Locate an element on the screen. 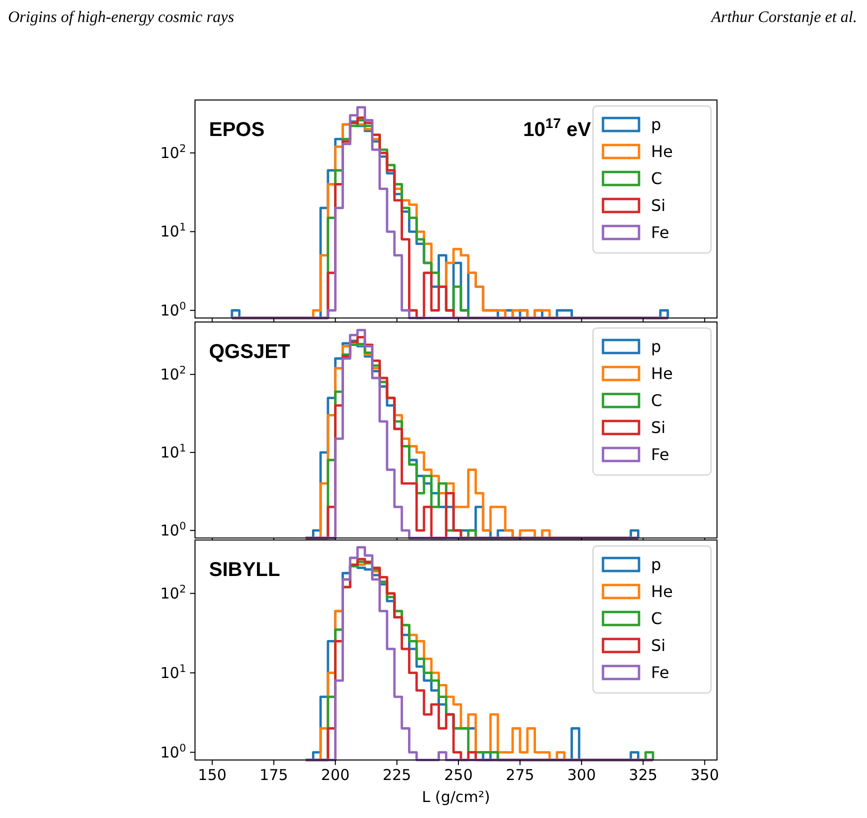 Image resolution: width=867 pixels, height=818 pixels. x-tick-label: 300 is located at coordinates (581, 775).